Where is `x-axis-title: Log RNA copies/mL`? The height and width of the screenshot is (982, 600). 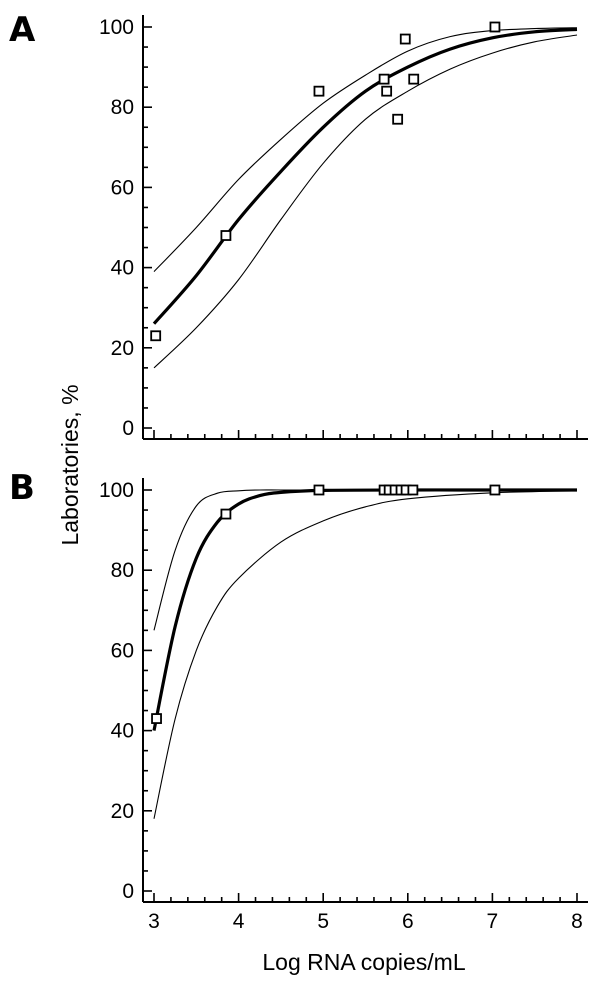
x-axis-title: Log RNA copies/mL is located at coordinates (363, 962).